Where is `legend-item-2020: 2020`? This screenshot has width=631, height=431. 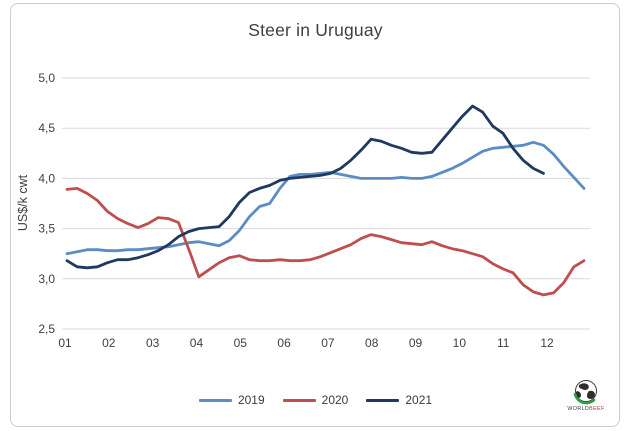 legend-item-2020: 2020 is located at coordinates (315, 400).